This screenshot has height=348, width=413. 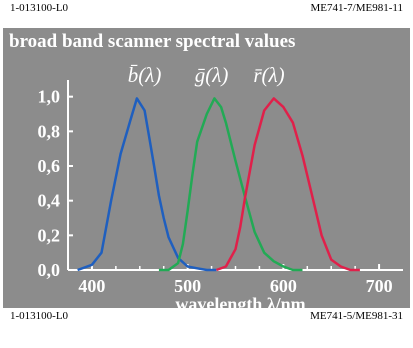 I want to click on y-tick-label: 0,6, so click(x=49, y=166).